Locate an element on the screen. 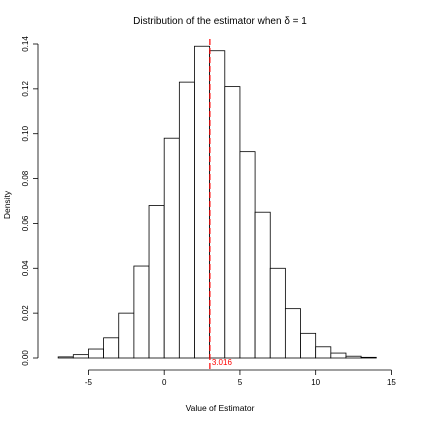  y-tick-label-6: 0.12 is located at coordinates (25, 89).